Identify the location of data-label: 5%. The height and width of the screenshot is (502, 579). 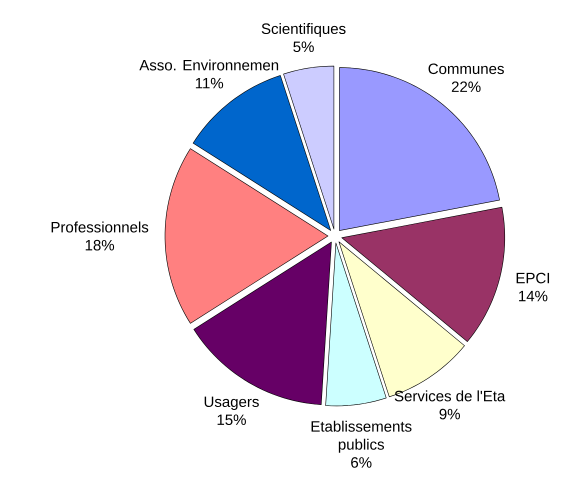
(303, 47).